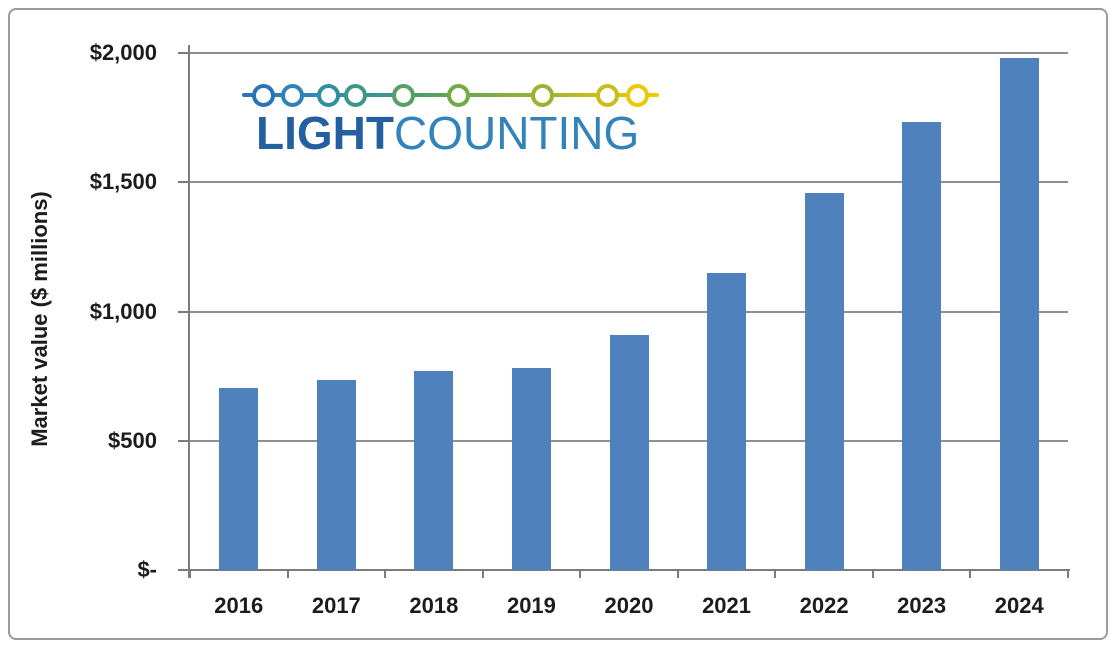  What do you see at coordinates (629, 53) in the screenshot?
I see `gridline-2000` at bounding box center [629, 53].